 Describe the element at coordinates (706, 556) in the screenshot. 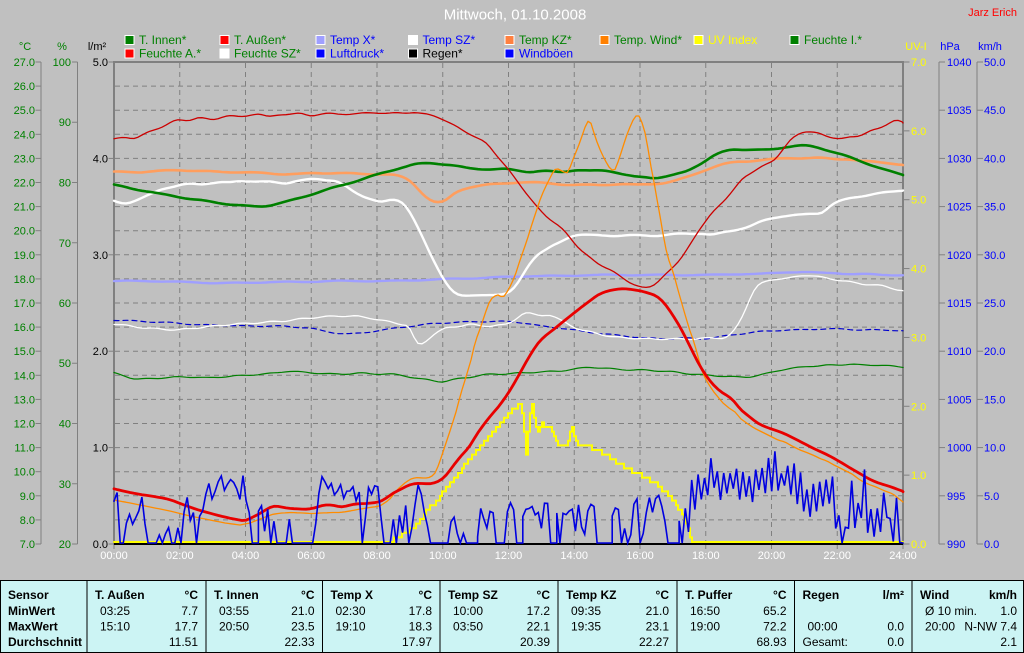

I see `svg-text: 18:00` at that location.